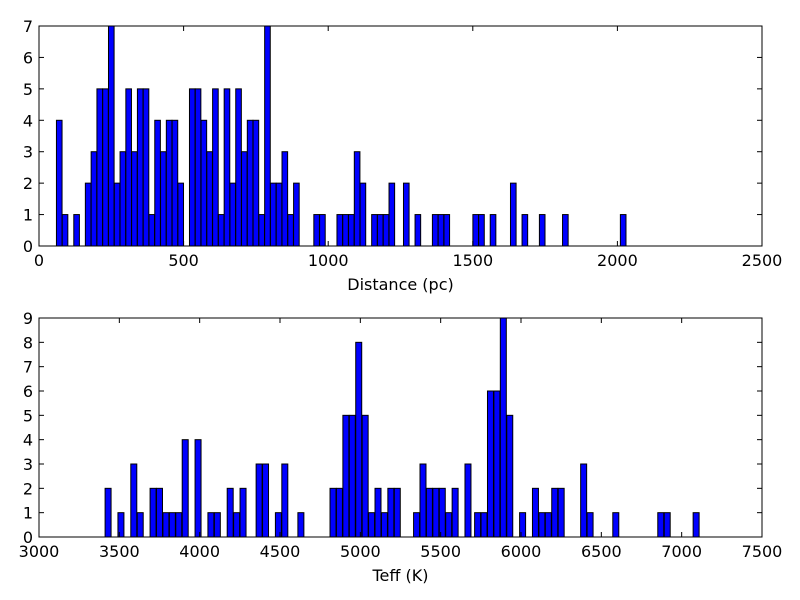 This screenshot has width=800, height=600. I want to click on distance-x-tick-label: 2500, so click(762, 260).